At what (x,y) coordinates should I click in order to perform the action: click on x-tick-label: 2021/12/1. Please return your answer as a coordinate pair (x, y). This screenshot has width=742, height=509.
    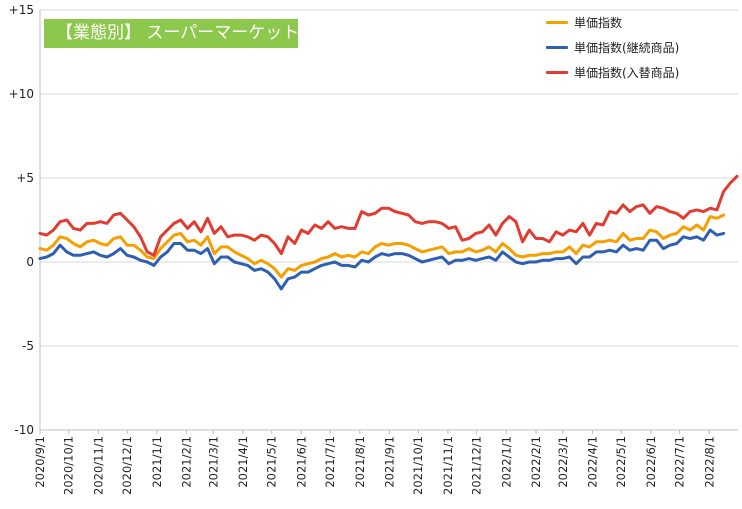
    Looking at the image, I should click on (477, 465).